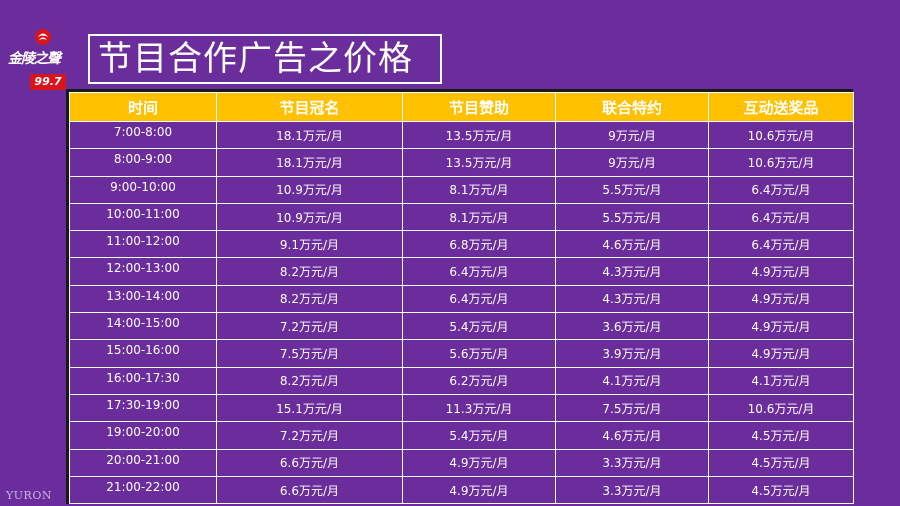 The width and height of the screenshot is (900, 506). I want to click on table-row: 13:00-14:00 8.2万元/月 6.4万元/月 4.3万元/月 4.9万元/月, so click(461, 299).